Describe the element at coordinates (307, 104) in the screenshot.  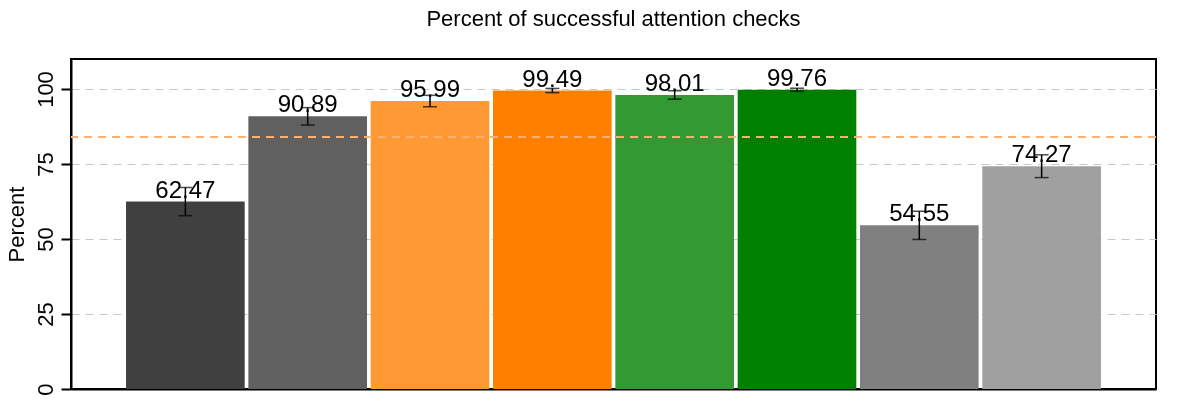
I see `data-label: 90.89` at that location.